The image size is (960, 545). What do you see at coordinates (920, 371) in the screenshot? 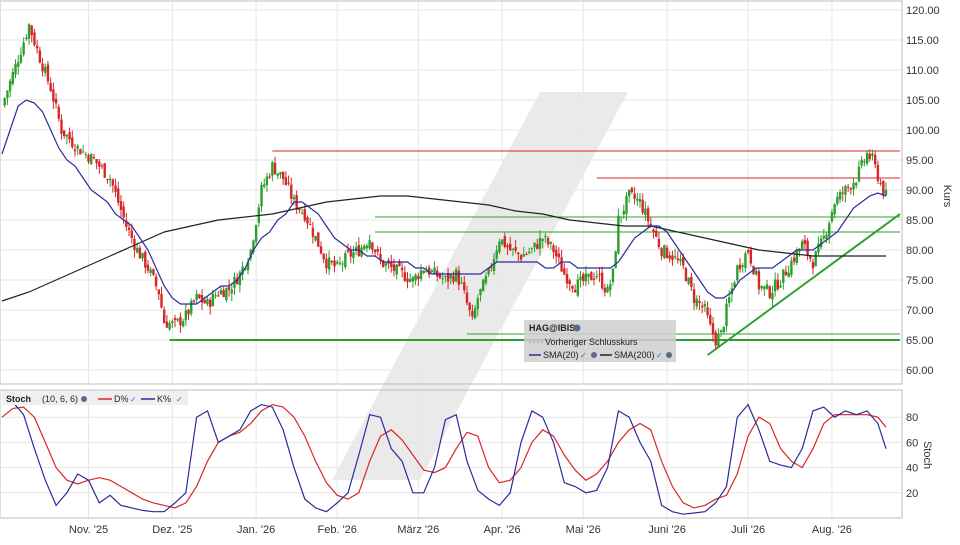
I see `price-tick-label: 60.00` at bounding box center [920, 371].